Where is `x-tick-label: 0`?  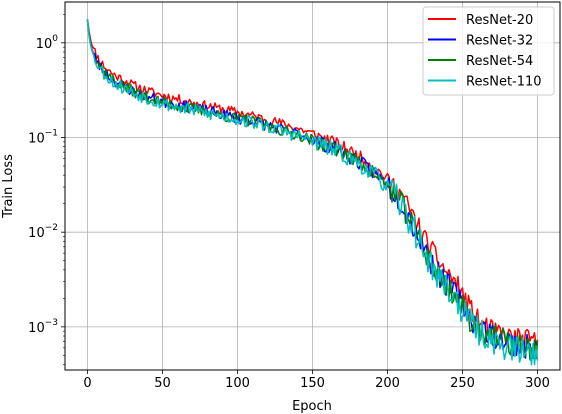
x-tick-label: 0 is located at coordinates (87, 383).